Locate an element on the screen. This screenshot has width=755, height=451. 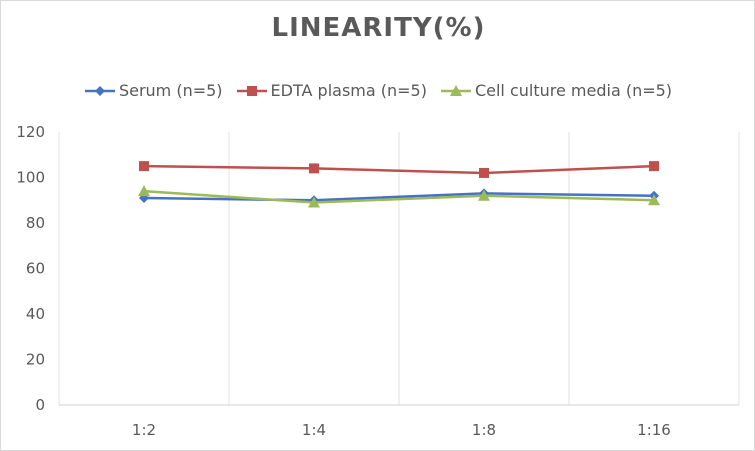
x-tick-label: 1:16 is located at coordinates (654, 430).